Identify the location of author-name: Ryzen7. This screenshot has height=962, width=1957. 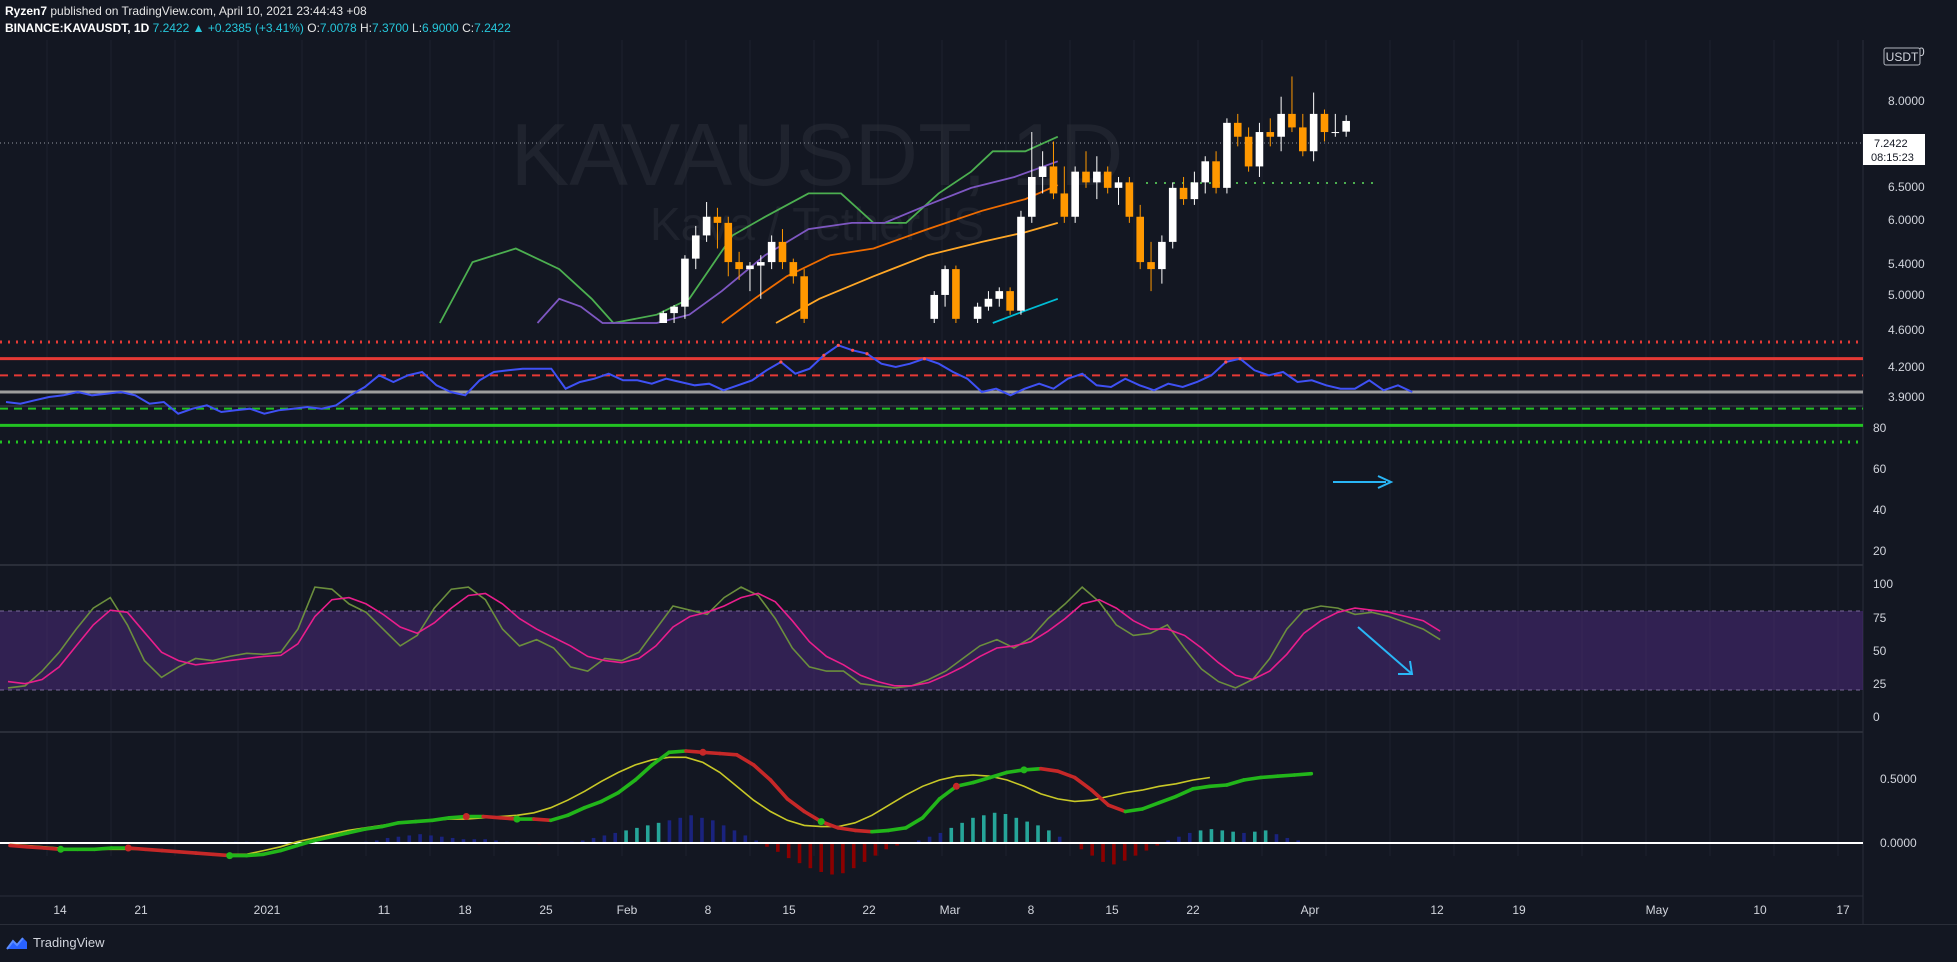
(26, 11).